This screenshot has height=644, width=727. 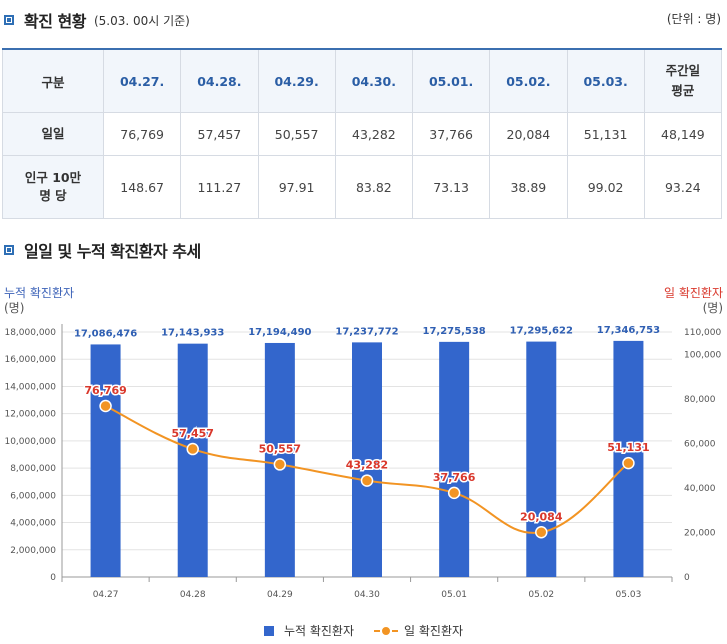 I want to click on right-axis-label: 일 확진환자, so click(x=693, y=293).